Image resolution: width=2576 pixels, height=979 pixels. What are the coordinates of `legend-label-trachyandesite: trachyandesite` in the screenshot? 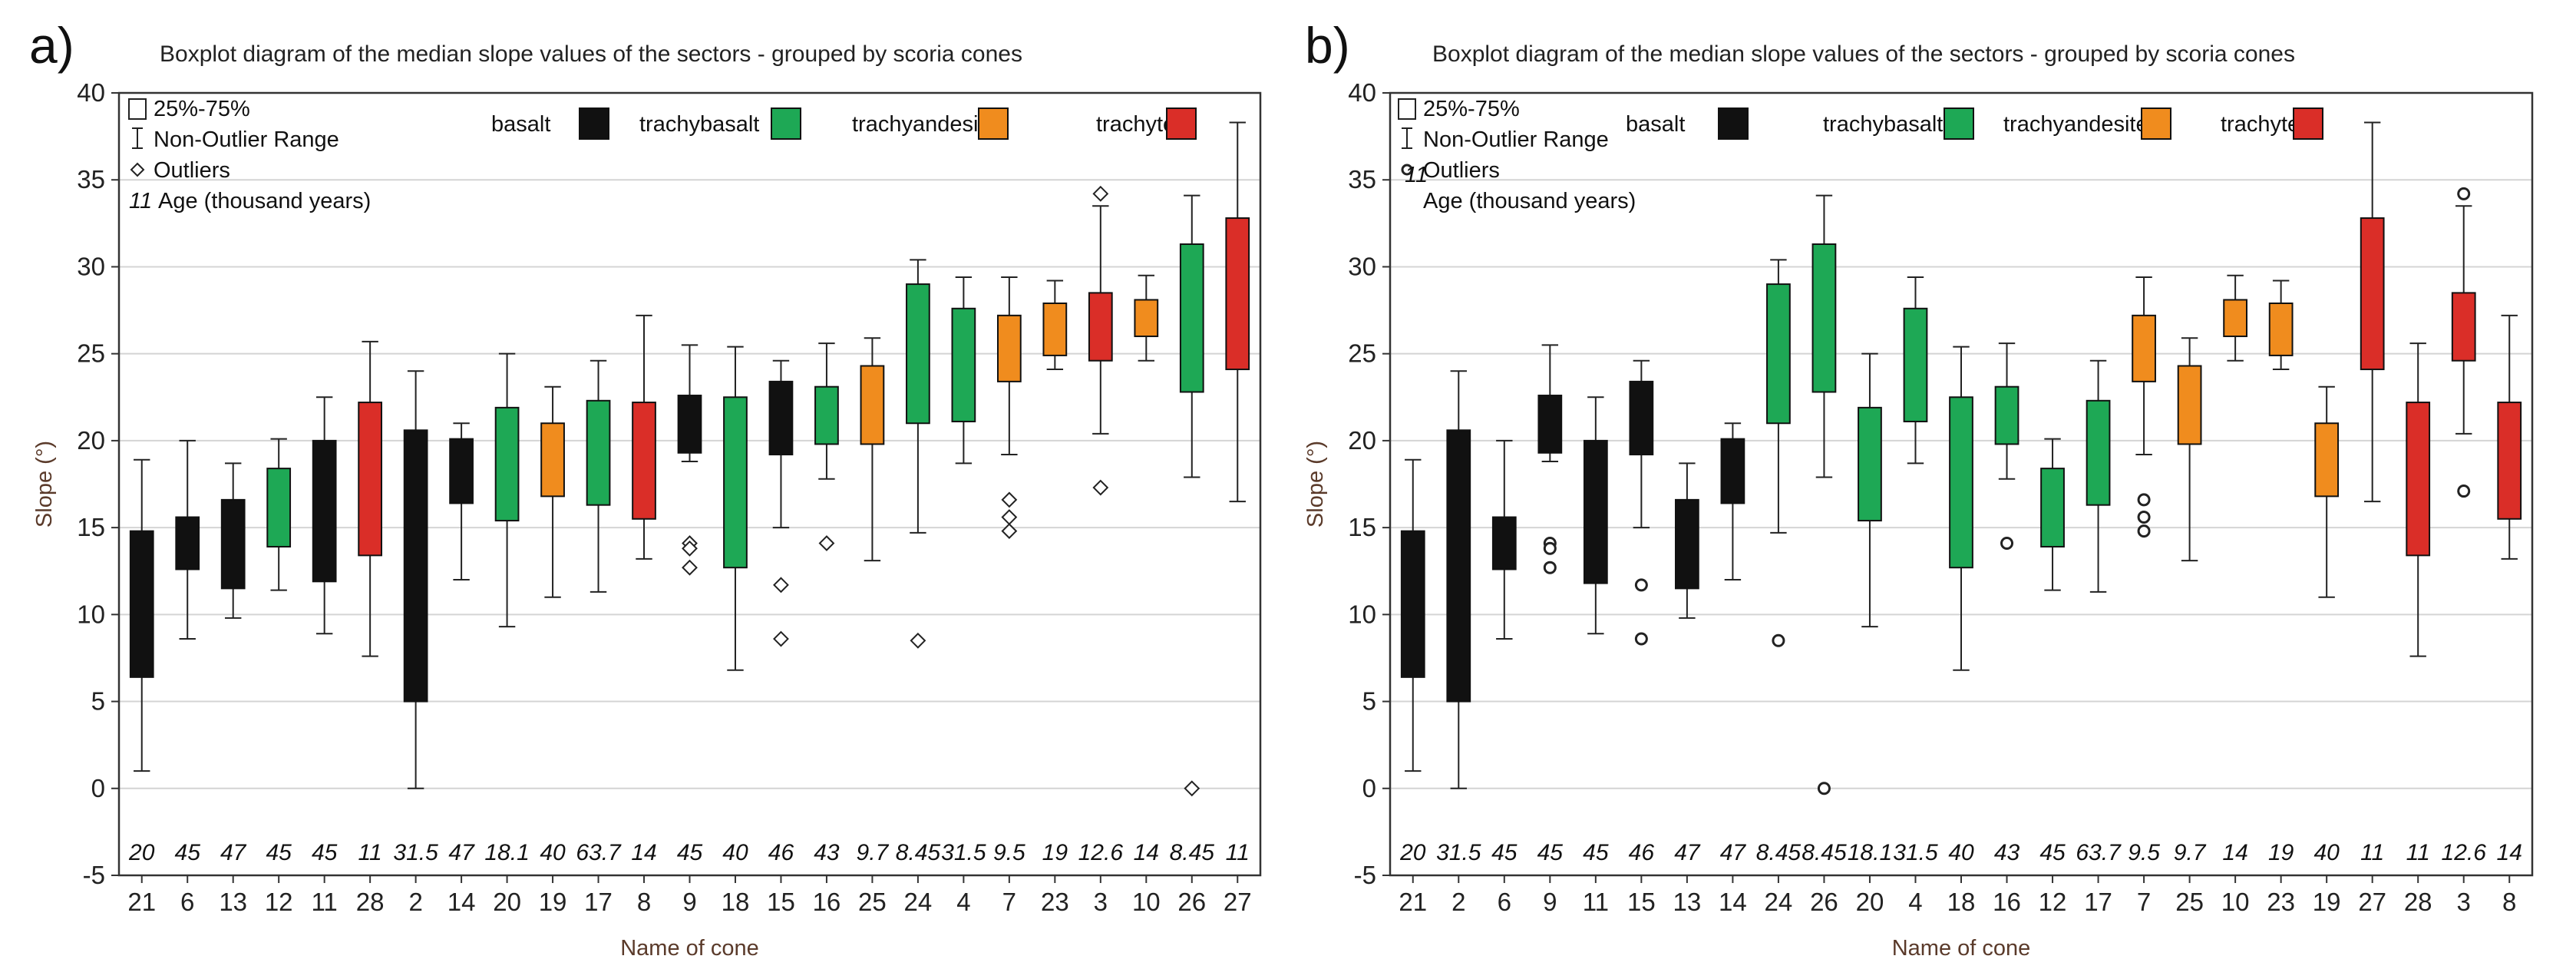 It's located at (924, 124).